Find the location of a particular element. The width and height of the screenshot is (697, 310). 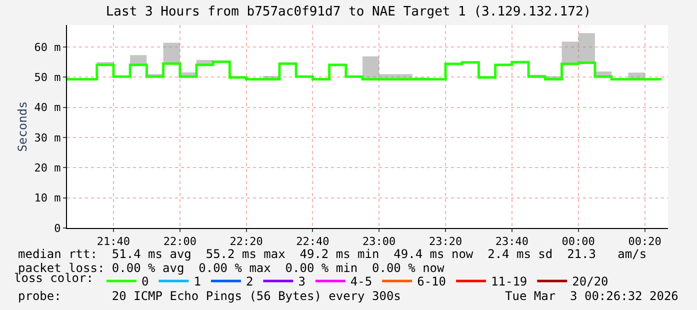

y-tick-label: 30 m is located at coordinates (48, 137).